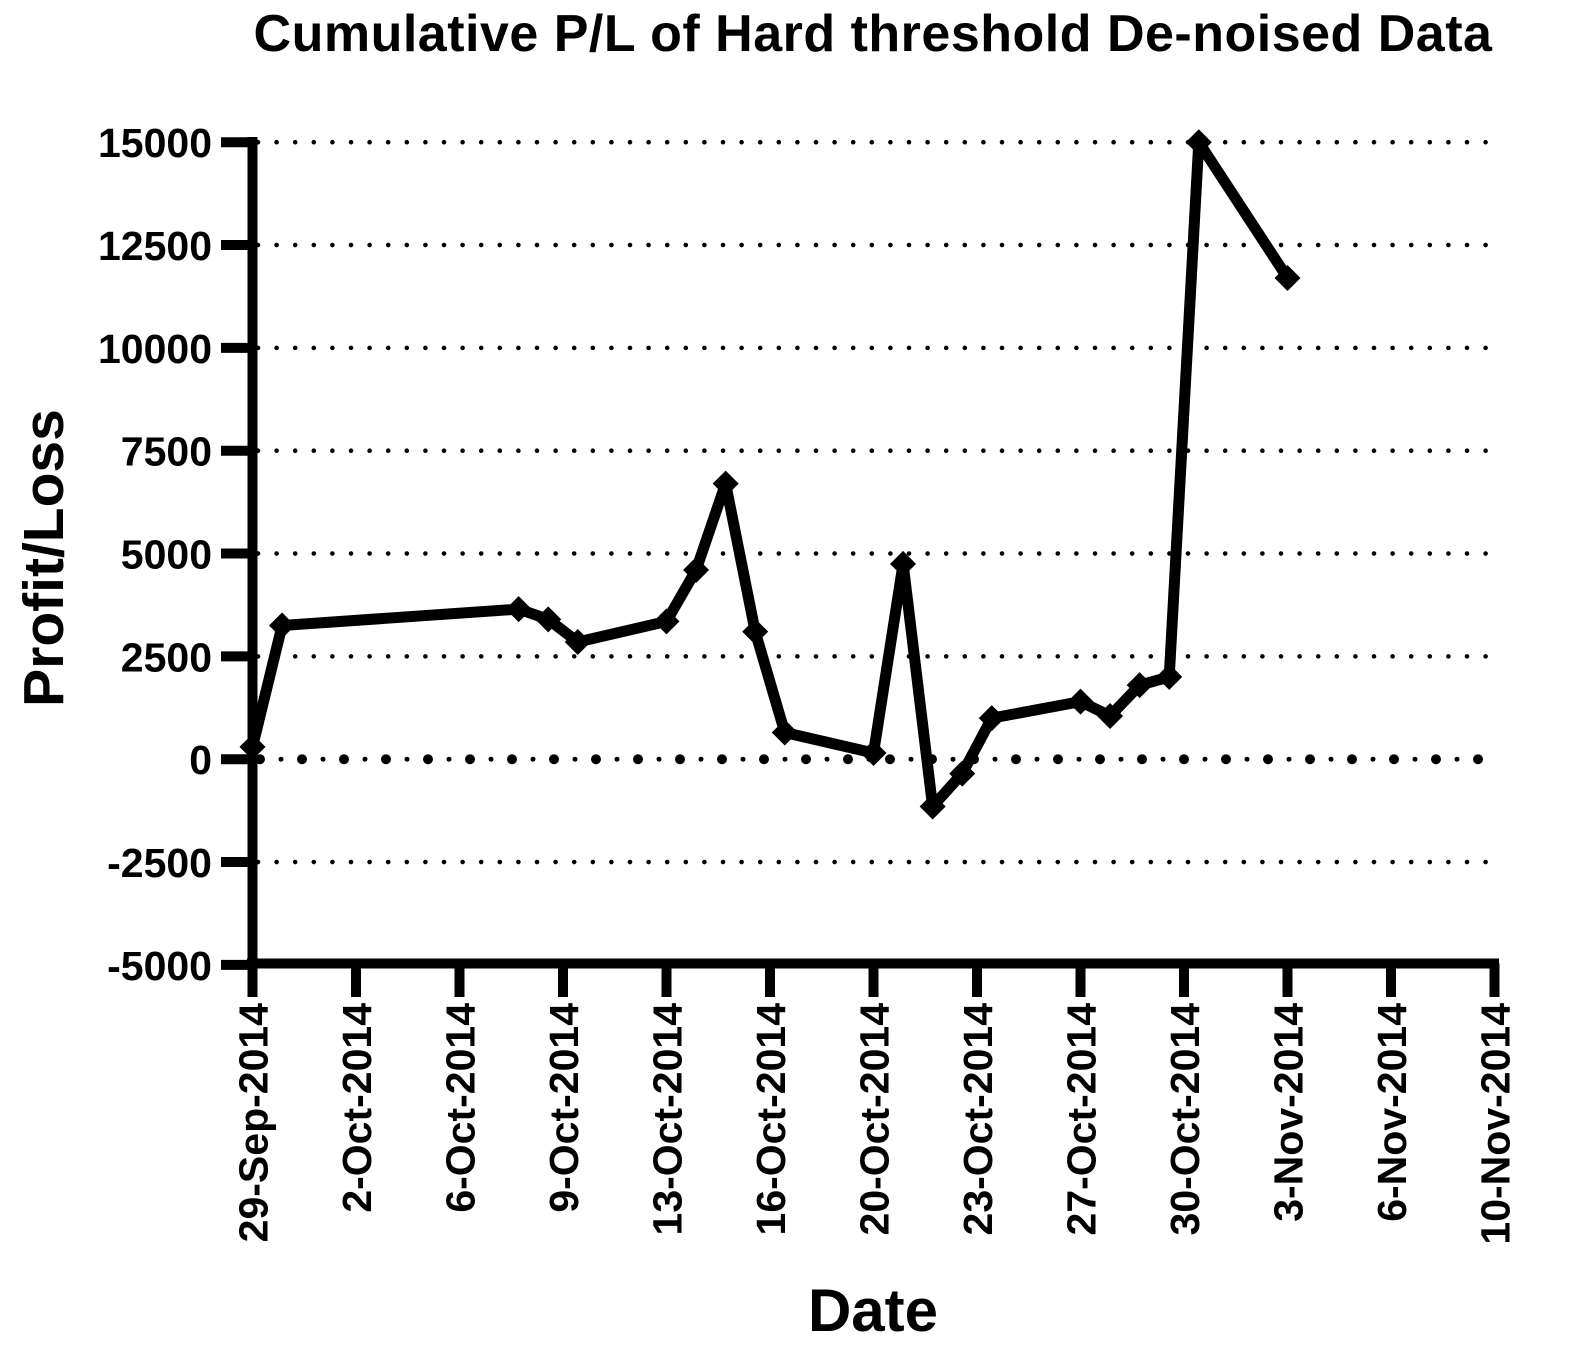  I want to click on y-tick-label: 0, so click(200, 760).